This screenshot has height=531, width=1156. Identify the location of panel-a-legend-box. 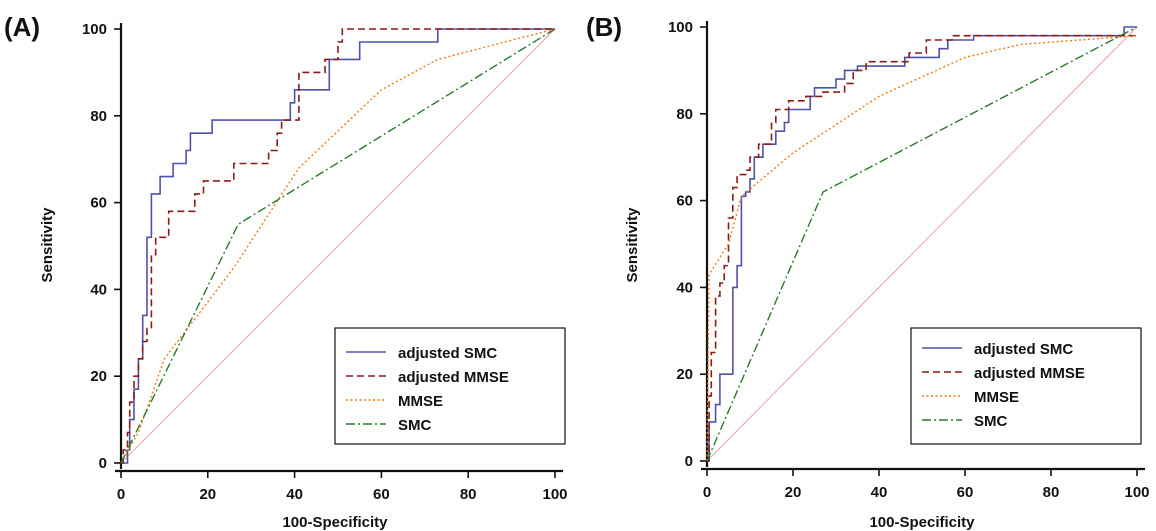
(450, 386).